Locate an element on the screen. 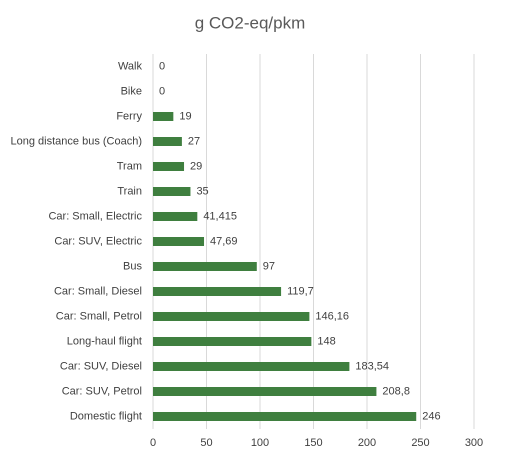 This screenshot has height=463, width=508. y-tick-label: Train is located at coordinates (129, 191).